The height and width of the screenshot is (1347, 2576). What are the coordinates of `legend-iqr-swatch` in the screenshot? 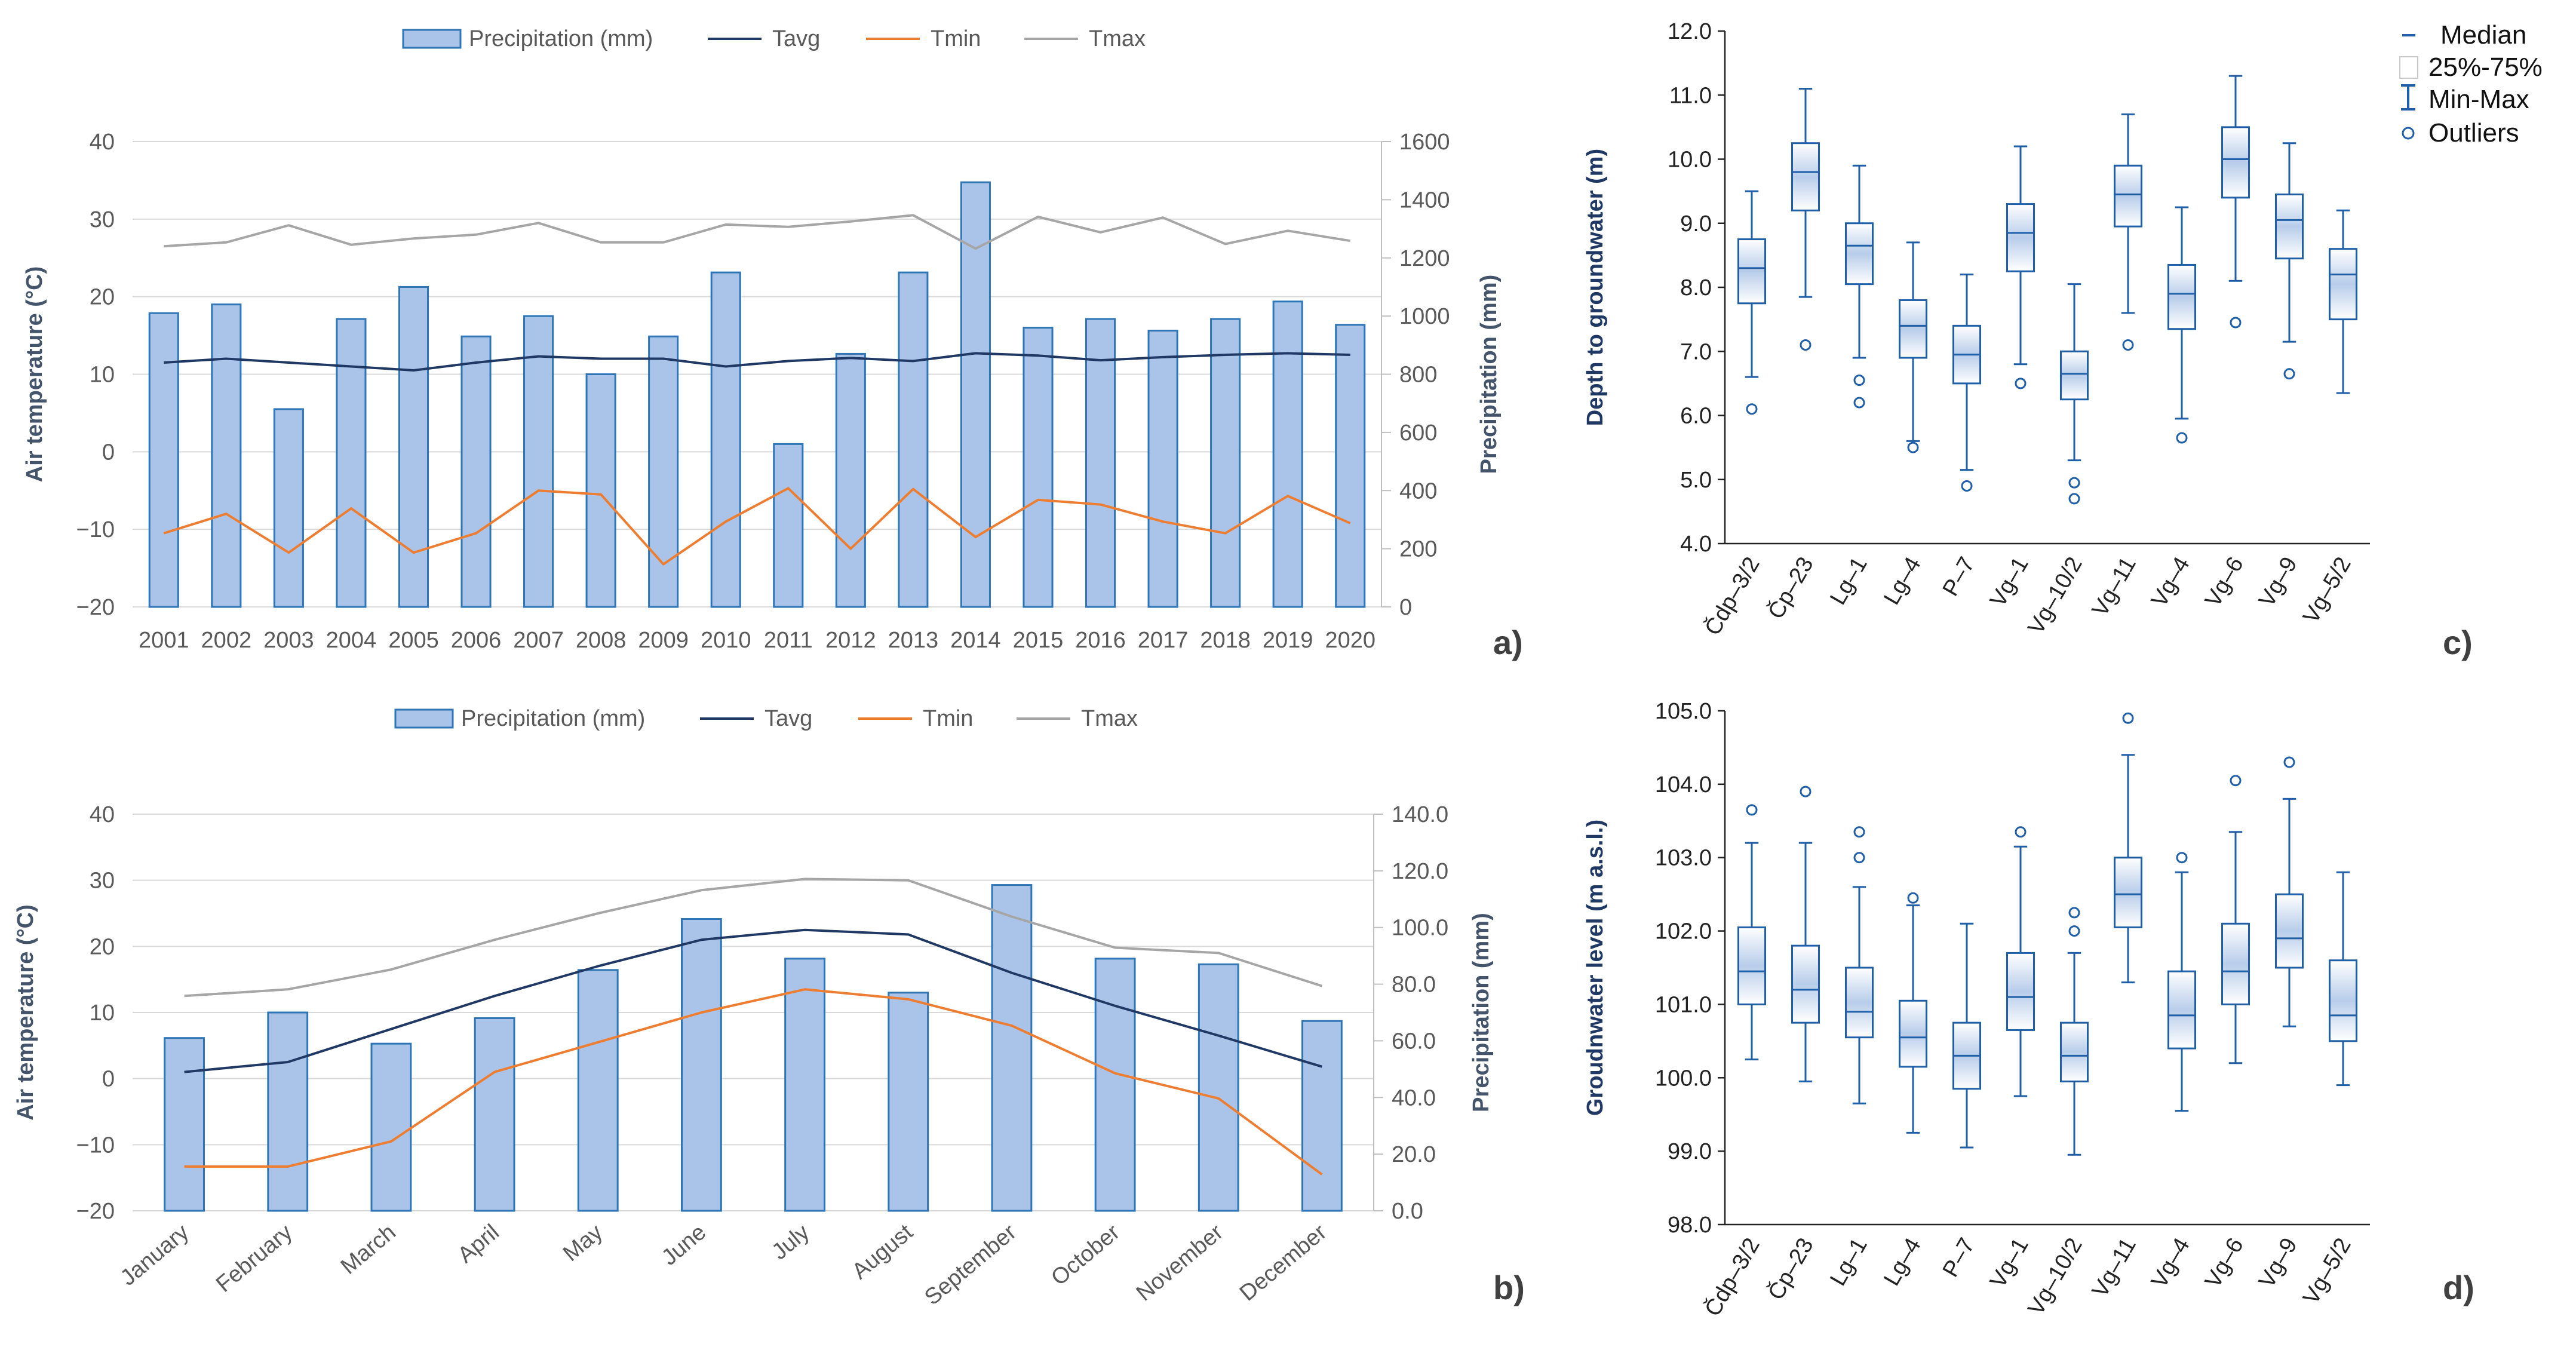 It's located at (2408, 67).